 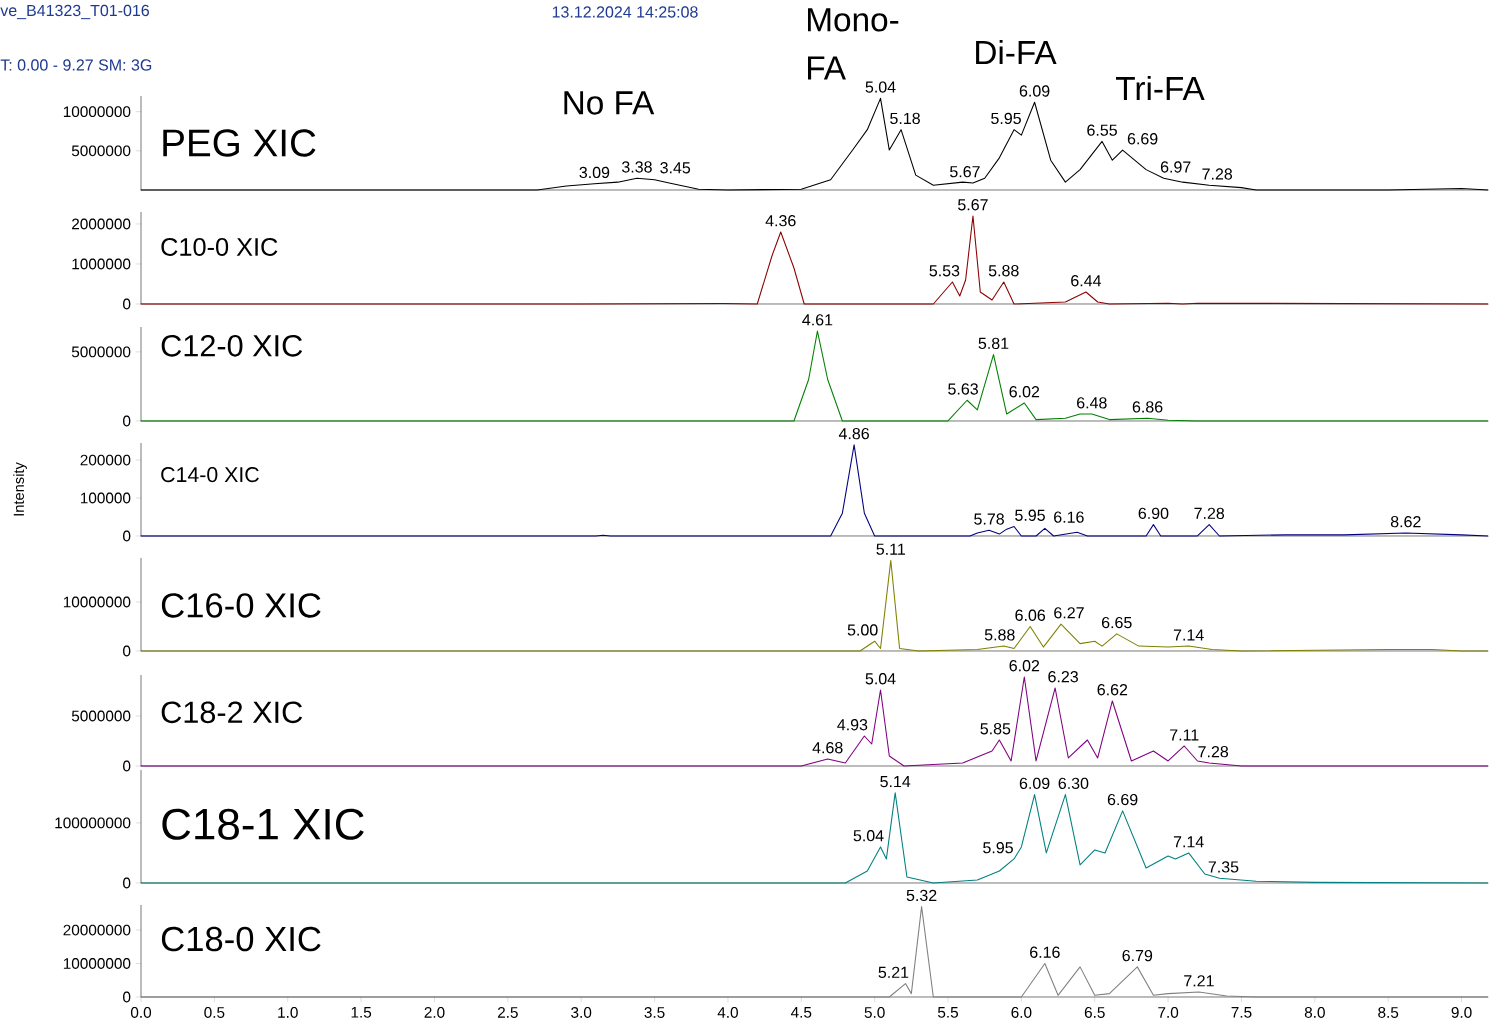 What do you see at coordinates (801, 1012) in the screenshot?
I see `x-tick-label: 4.5` at bounding box center [801, 1012].